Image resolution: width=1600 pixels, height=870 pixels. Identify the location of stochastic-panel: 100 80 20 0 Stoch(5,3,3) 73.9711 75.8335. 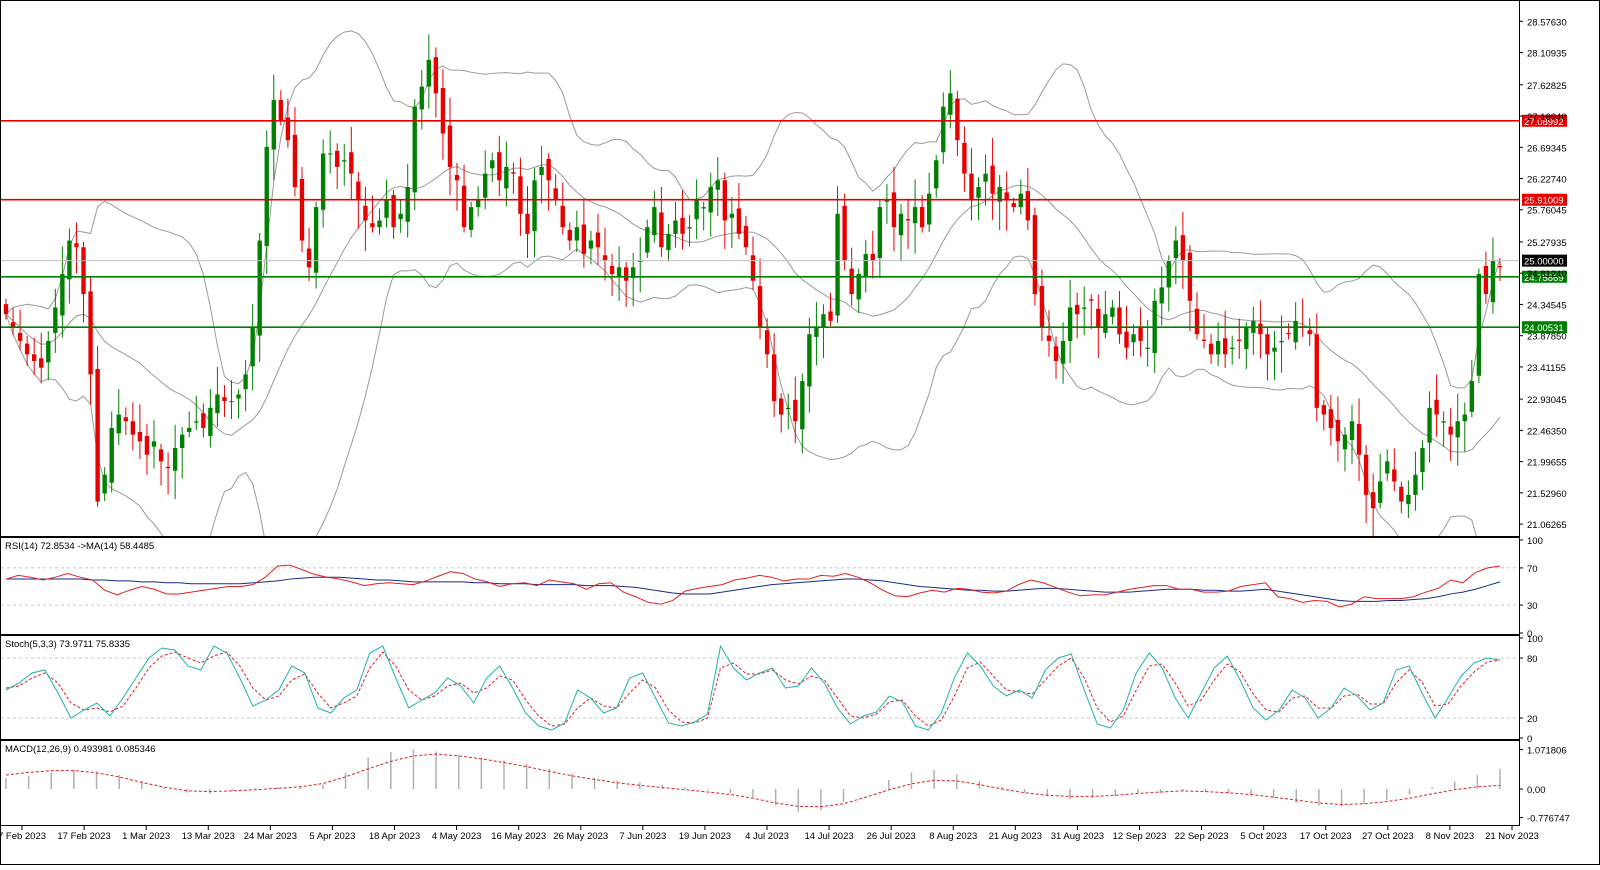
(772, 689).